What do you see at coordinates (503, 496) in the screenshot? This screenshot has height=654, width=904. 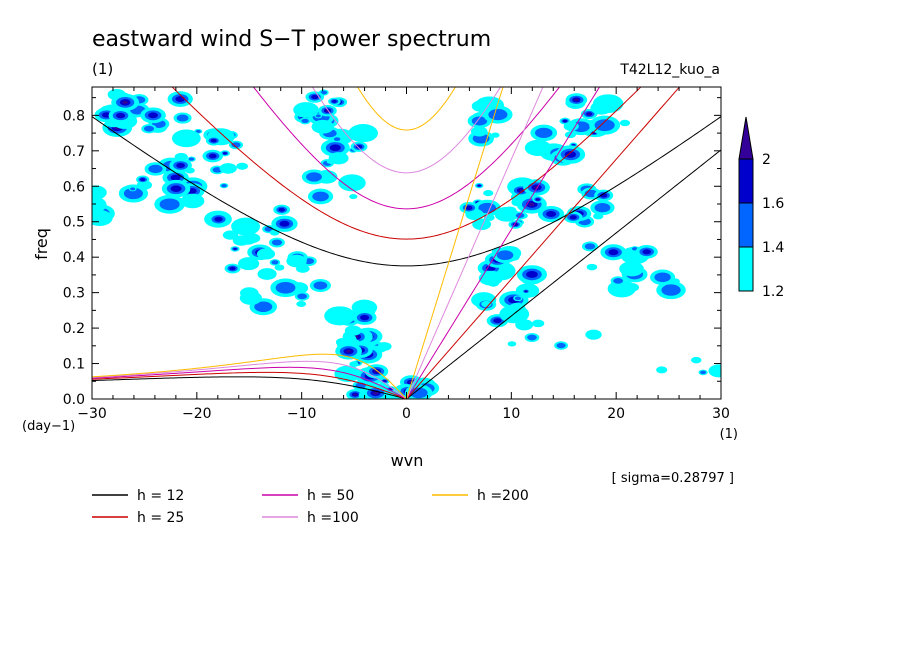 I see `legend-label: h =200` at bounding box center [503, 496].